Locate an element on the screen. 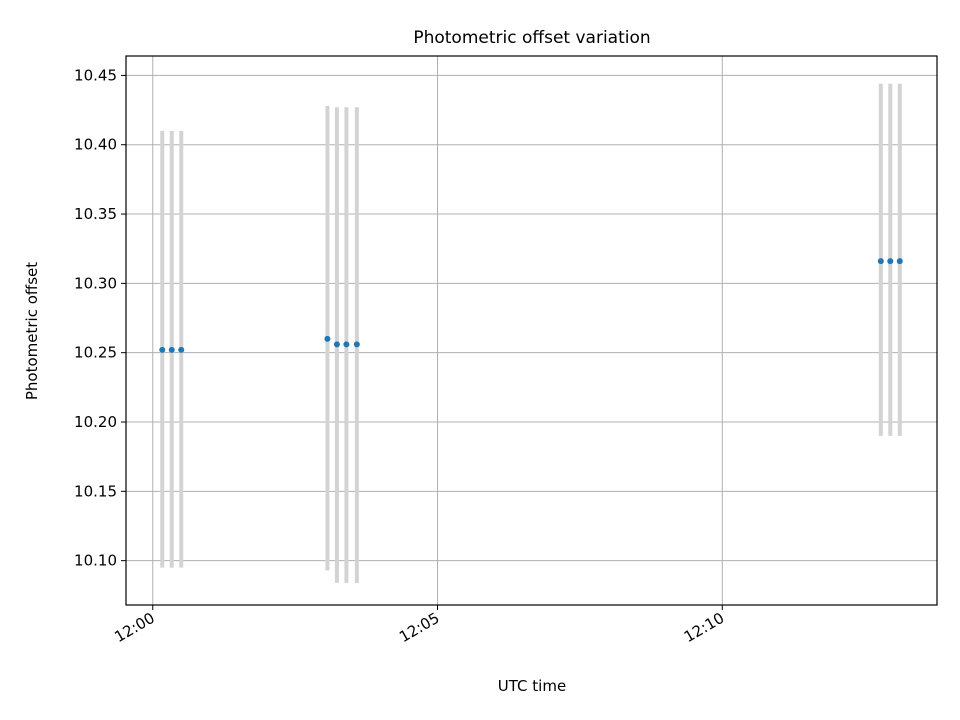 The height and width of the screenshot is (720, 960). y-tick-label: 10.15 is located at coordinates (95, 491).